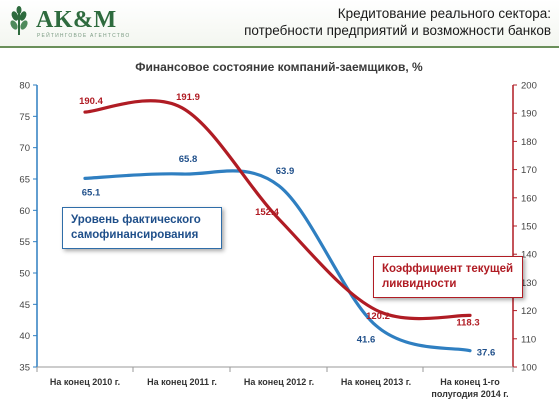 Image resolution: width=559 pixels, height=400 pixels. What do you see at coordinates (142, 228) in the screenshot?
I see `blue-series-annotation: Уровень фактического самофинансирования` at bounding box center [142, 228].